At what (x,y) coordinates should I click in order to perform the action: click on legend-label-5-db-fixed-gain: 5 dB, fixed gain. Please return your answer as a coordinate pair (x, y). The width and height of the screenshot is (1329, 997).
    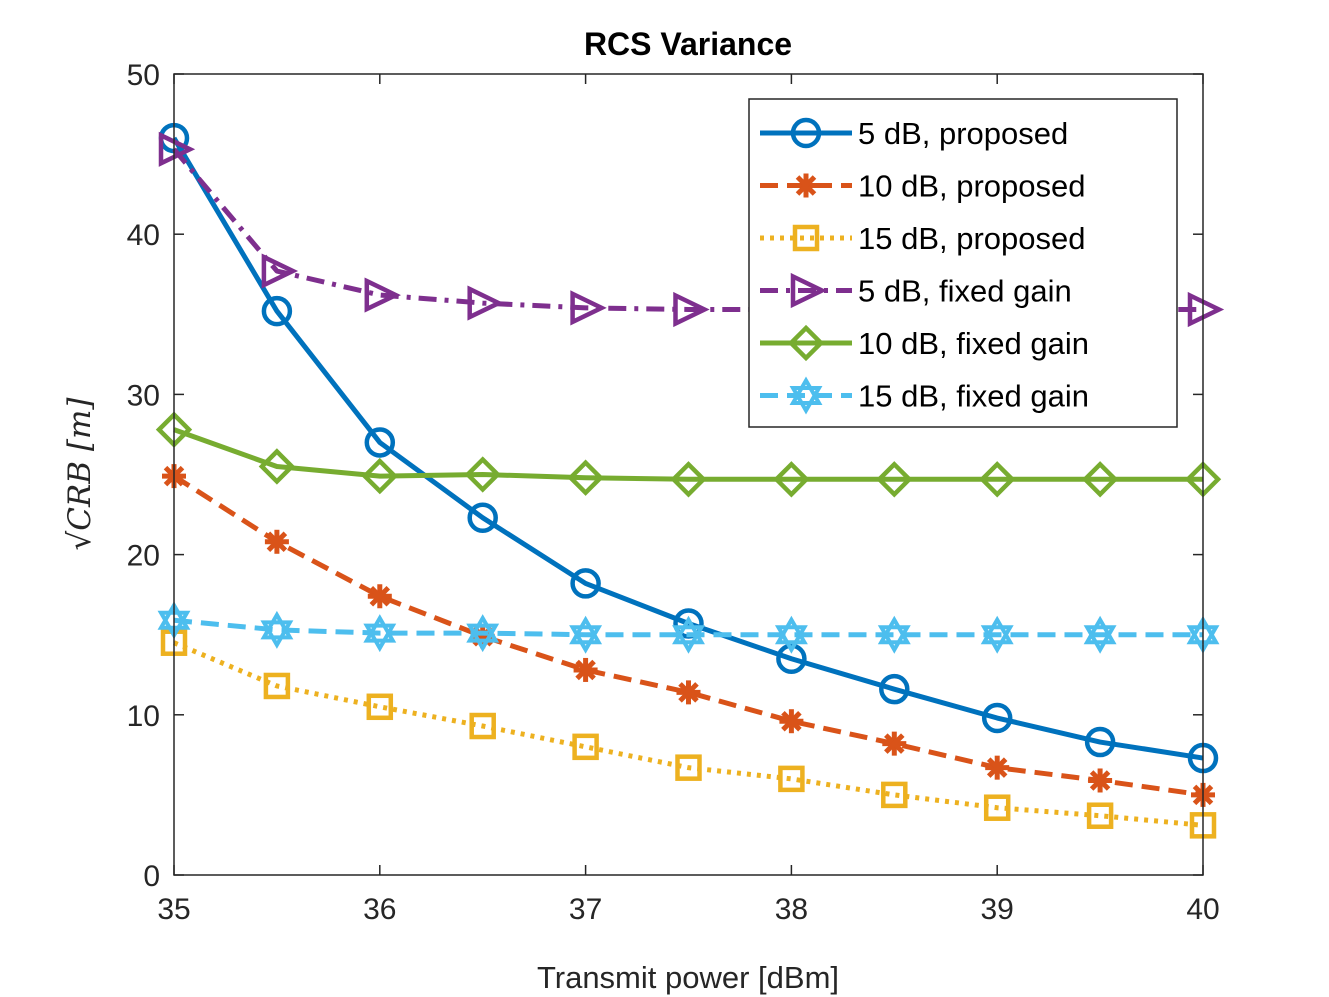
    Looking at the image, I should click on (965, 291).